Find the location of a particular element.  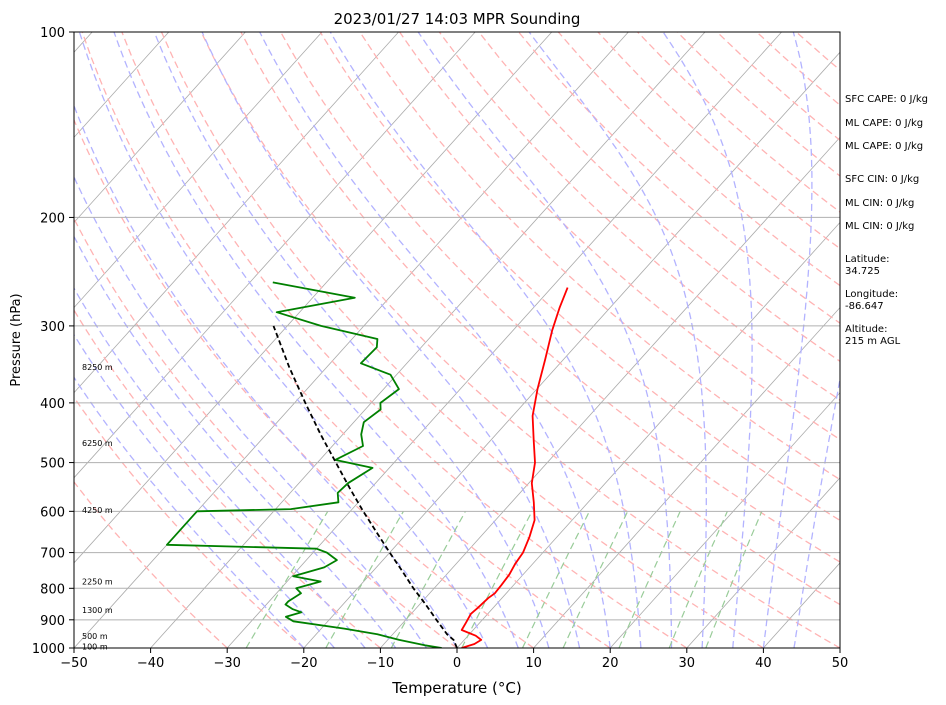

longitude-value: -86.647 is located at coordinates (864, 306).